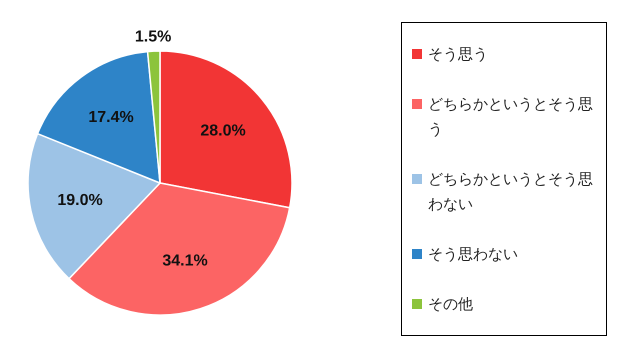 The image size is (640, 355). I want to click on data-label: 28.0%, so click(223, 131).